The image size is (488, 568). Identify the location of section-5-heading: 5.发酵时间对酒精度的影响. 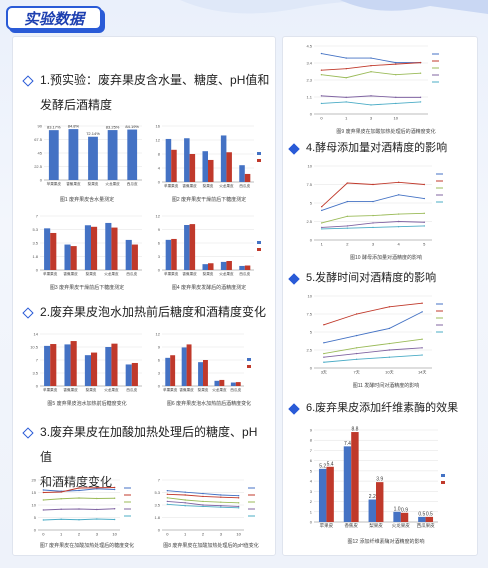
(382, 278).